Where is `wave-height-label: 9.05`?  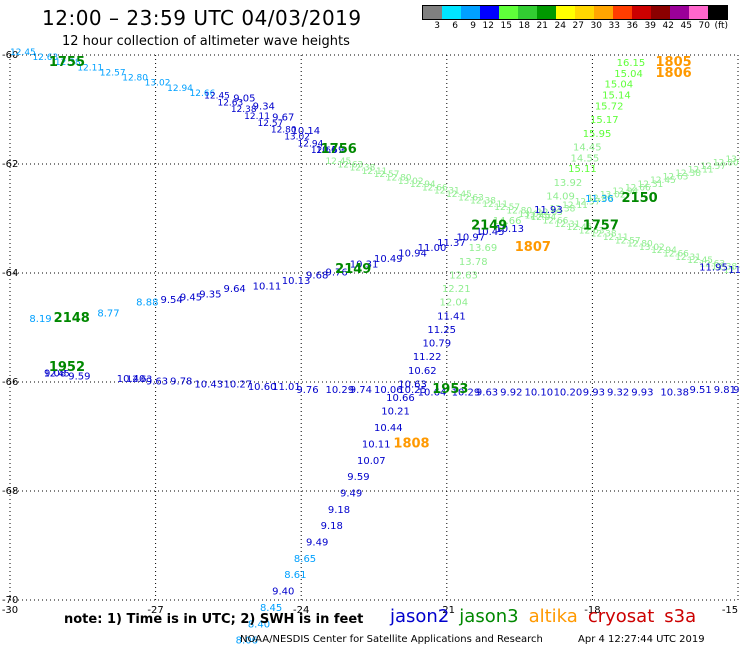
wave-height-label: 9.05 is located at coordinates (244, 98).